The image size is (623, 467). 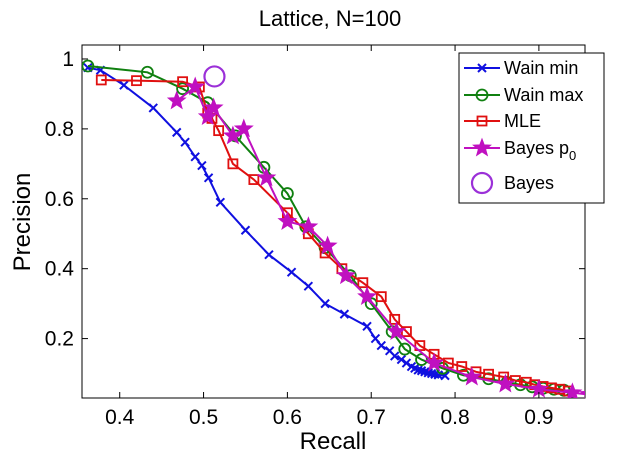 What do you see at coordinates (287, 417) in the screenshot?
I see `x-tick-label: 0.6` at bounding box center [287, 417].